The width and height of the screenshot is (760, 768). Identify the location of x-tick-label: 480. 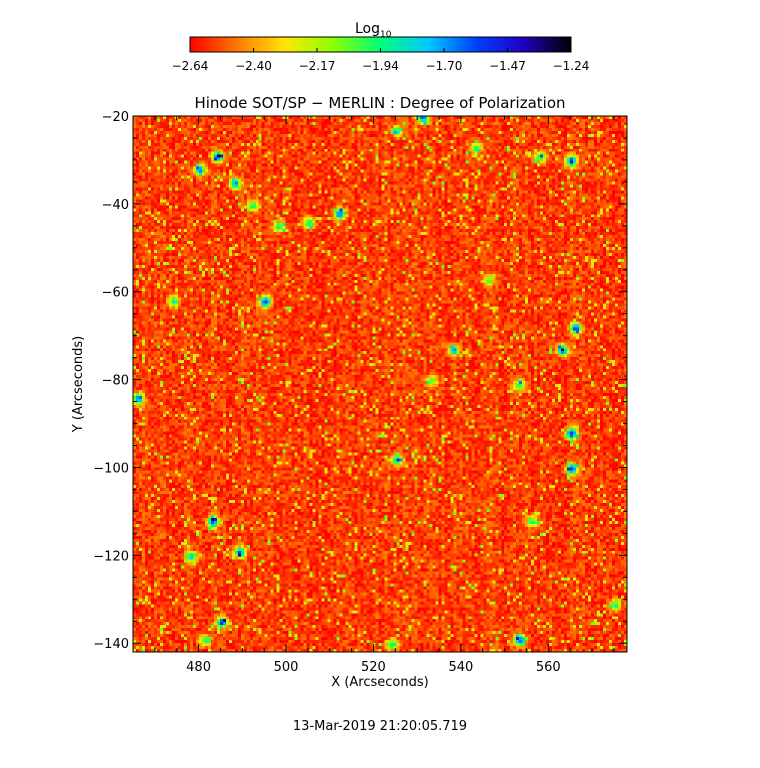
(198, 667).